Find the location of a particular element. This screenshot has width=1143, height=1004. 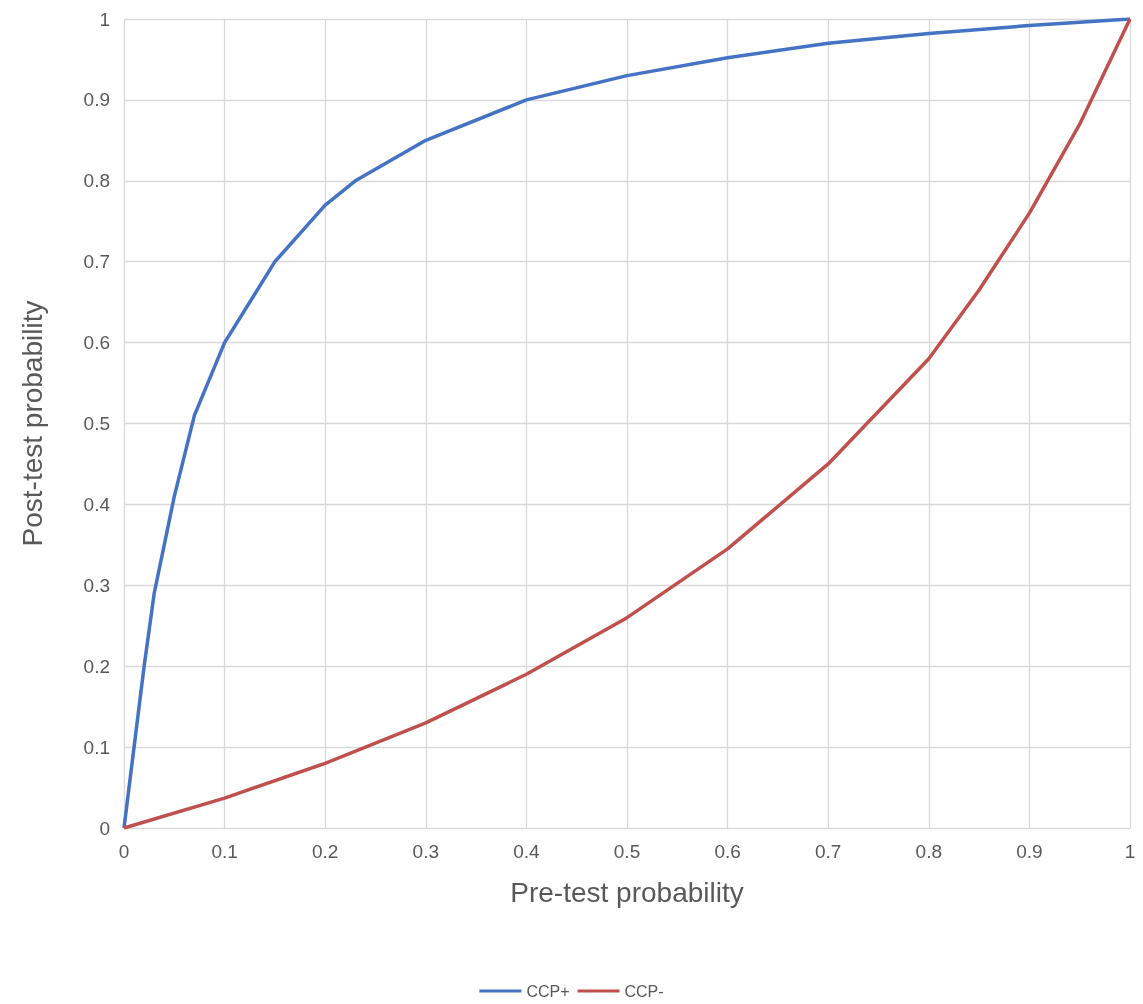

x-tick-label: 0.9 is located at coordinates (1029, 851).